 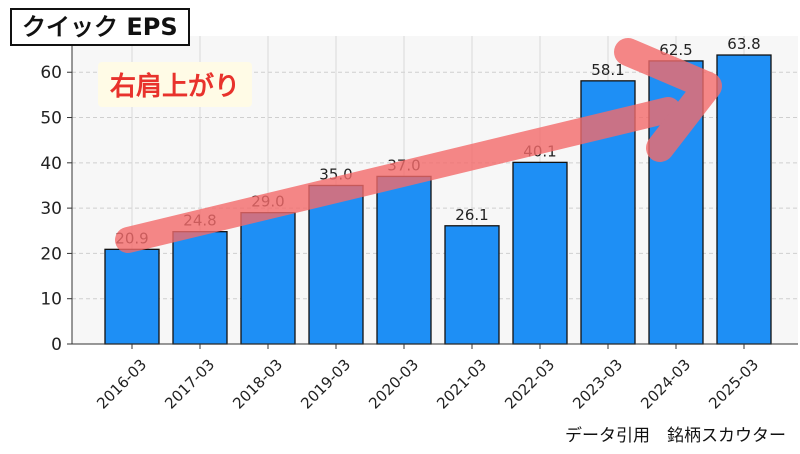 I want to click on y-tick-label: 60, so click(x=51, y=73).